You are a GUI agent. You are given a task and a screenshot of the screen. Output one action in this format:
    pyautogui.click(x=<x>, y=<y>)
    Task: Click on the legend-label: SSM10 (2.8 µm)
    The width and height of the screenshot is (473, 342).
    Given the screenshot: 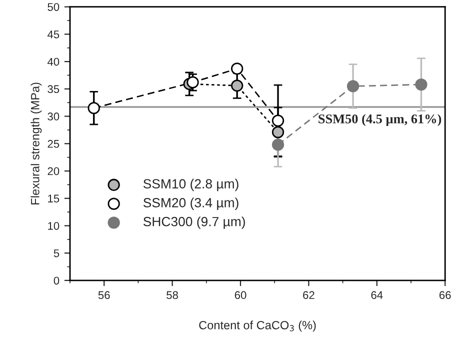 What is the action you would take?
    pyautogui.click(x=190, y=185)
    